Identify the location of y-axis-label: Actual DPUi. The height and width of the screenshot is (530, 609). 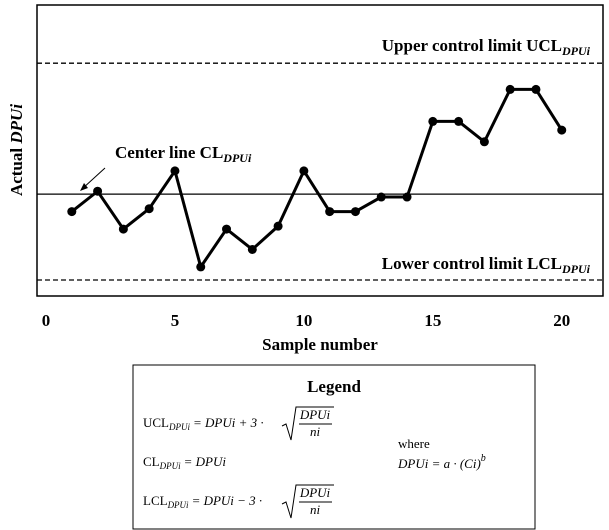
(16, 150).